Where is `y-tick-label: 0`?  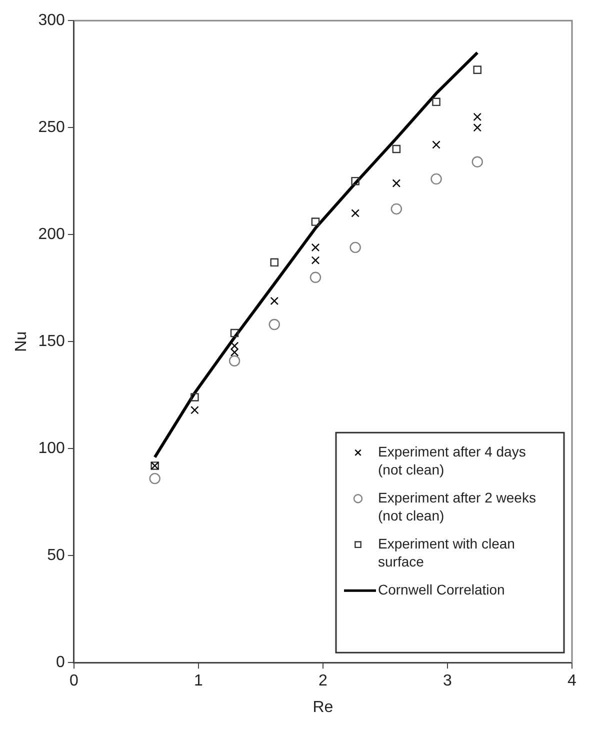 y-tick-label: 0 is located at coordinates (60, 663).